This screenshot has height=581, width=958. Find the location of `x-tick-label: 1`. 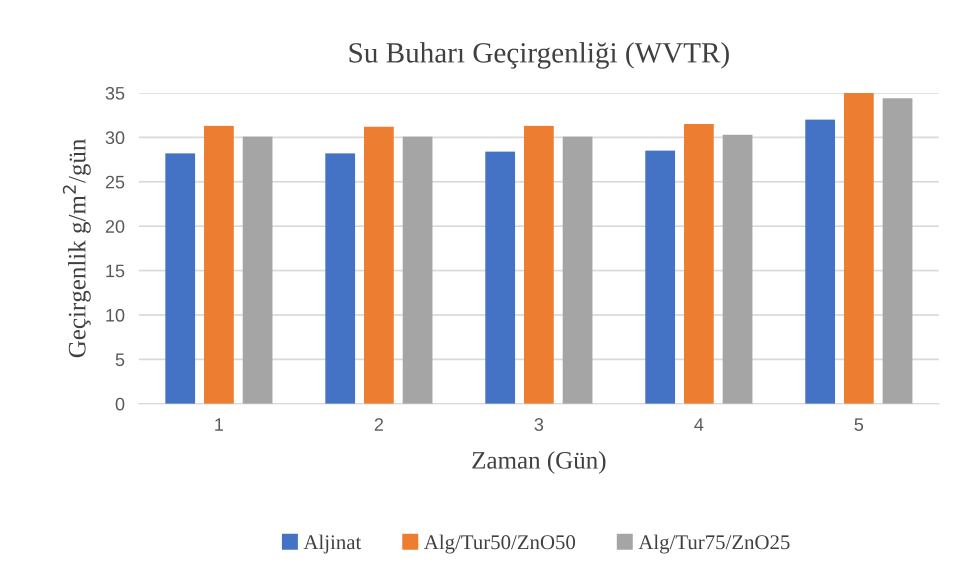

x-tick-label: 1 is located at coordinates (219, 424).